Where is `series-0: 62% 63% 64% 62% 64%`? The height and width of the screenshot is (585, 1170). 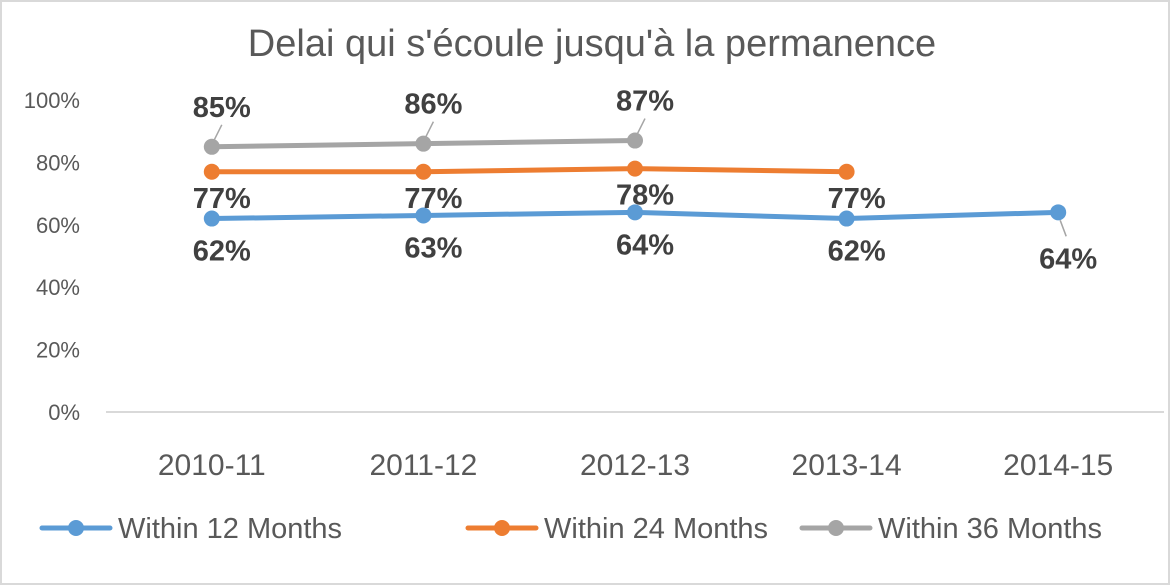 series-0: 62% 63% 64% 62% 64% is located at coordinates (645, 239).